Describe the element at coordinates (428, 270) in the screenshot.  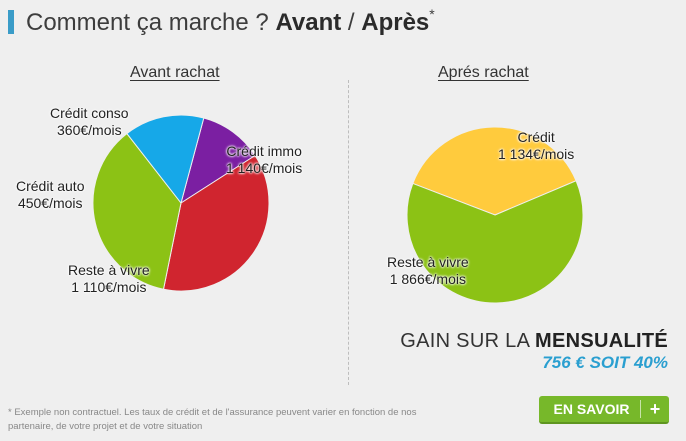
I see `slice-label-reste-a-vivre-after: Reste à vivre 1 866€/mois` at that location.